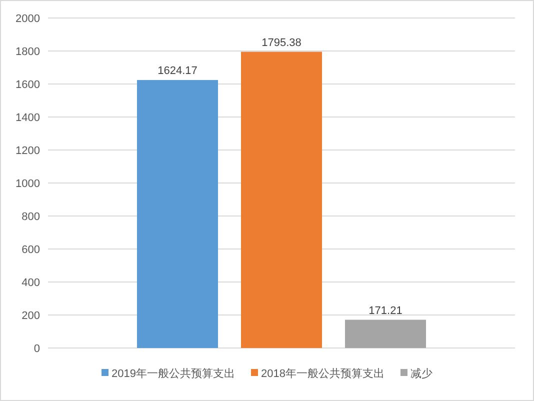 The height and width of the screenshot is (401, 534). What do you see at coordinates (31, 283) in the screenshot?
I see `y-tick-label: 400` at bounding box center [31, 283].